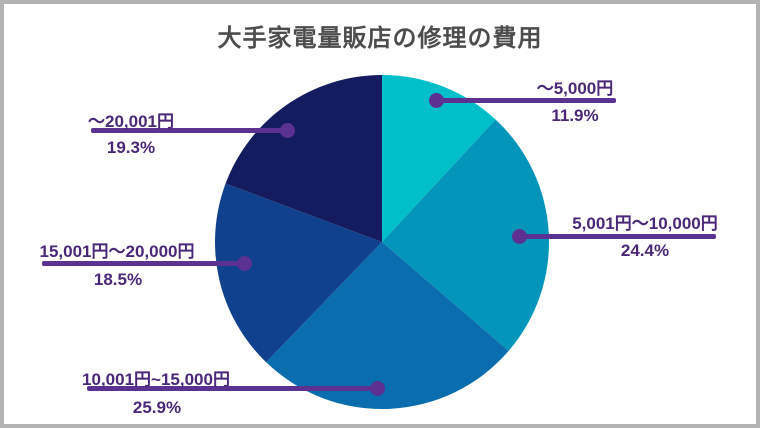 The image size is (760, 428). Describe the element at coordinates (575, 115) in the screenshot. I see `segment-percentage: 11.9%` at that location.